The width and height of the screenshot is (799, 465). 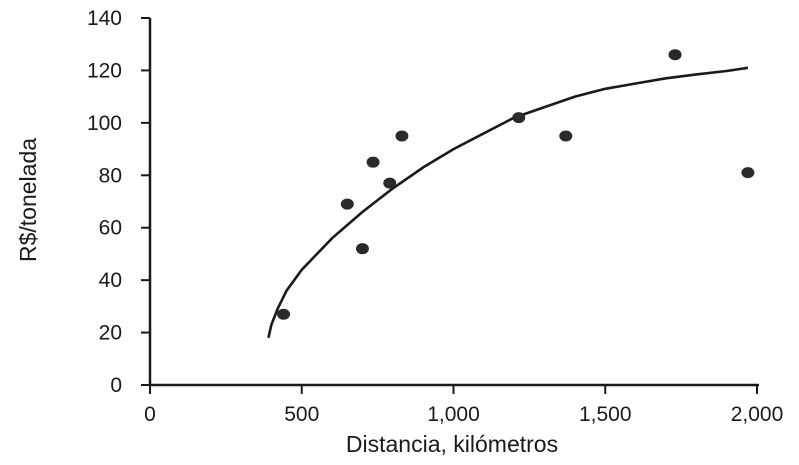 I want to click on y-tick-label: 100, so click(x=104, y=123).